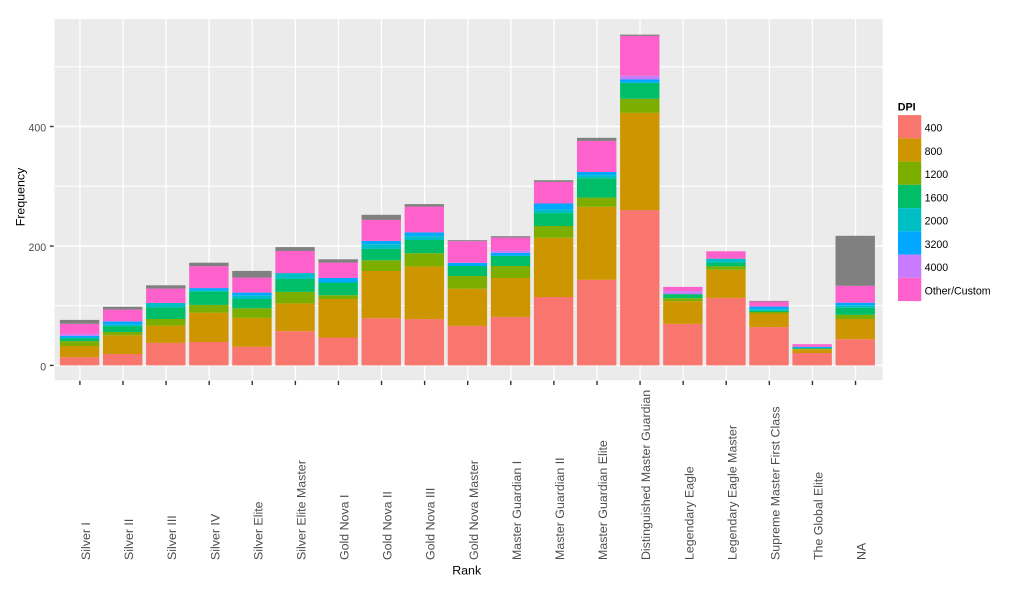 The image size is (1024, 589). What do you see at coordinates (934, 152) in the screenshot?
I see `svg-text: 800` at bounding box center [934, 152].